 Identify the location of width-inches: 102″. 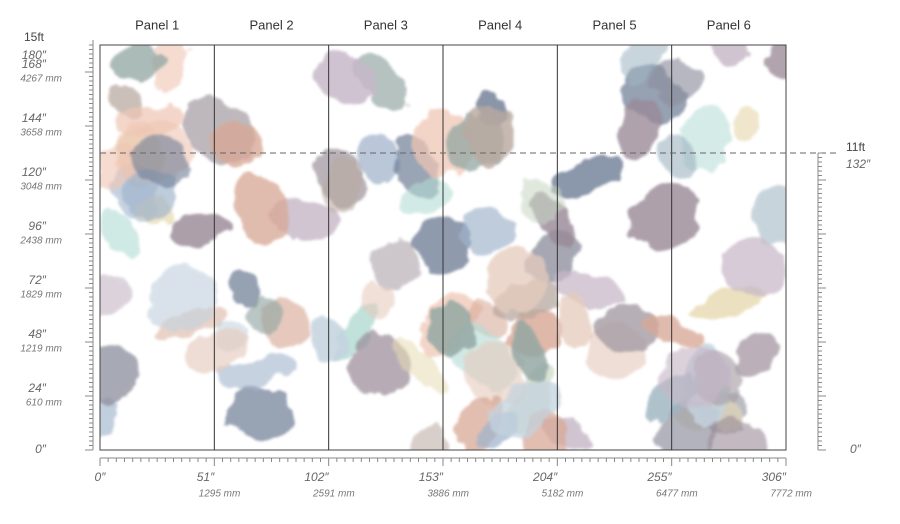
(316, 477).